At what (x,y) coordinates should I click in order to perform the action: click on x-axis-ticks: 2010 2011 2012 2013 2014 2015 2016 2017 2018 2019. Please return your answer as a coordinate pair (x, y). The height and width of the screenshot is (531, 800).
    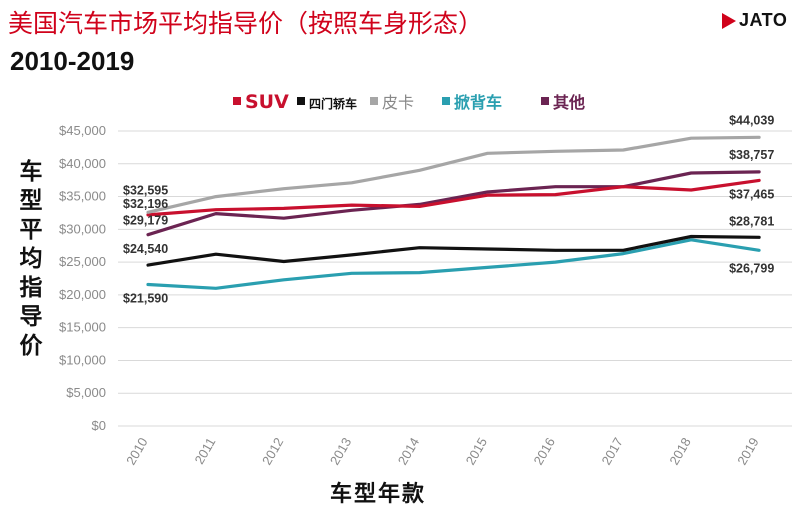
    Looking at the image, I should click on (442, 451).